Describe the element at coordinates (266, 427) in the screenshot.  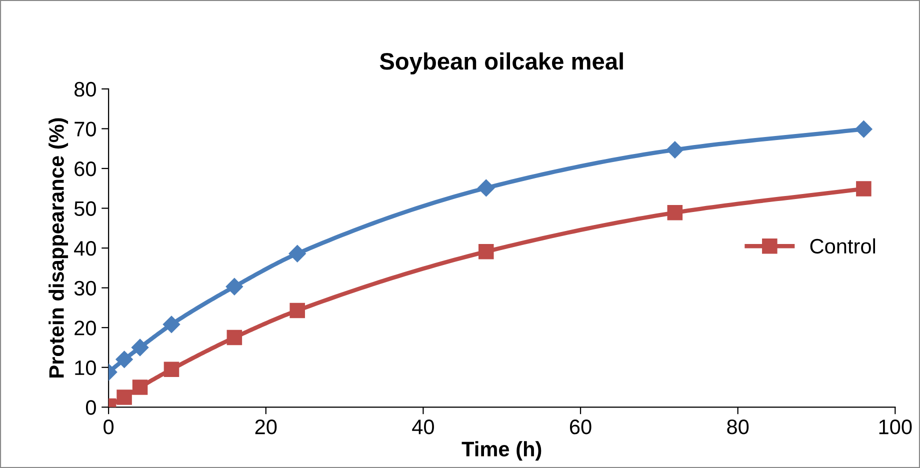
I see `x-tick-label: 20` at that location.